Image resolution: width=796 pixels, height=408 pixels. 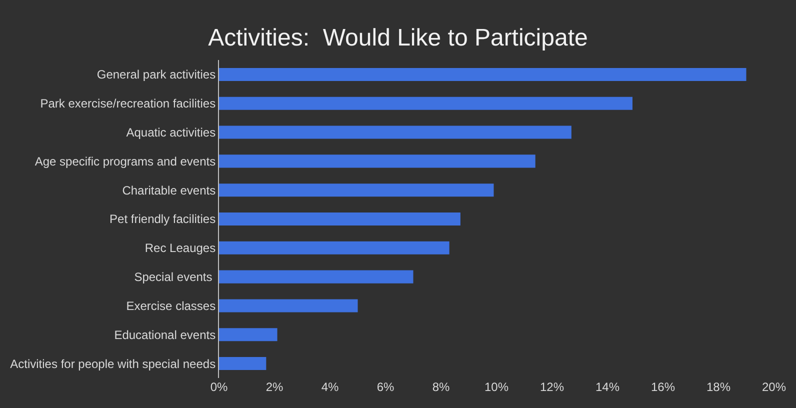 I want to click on x-tick-label: 18%, so click(x=718, y=387).